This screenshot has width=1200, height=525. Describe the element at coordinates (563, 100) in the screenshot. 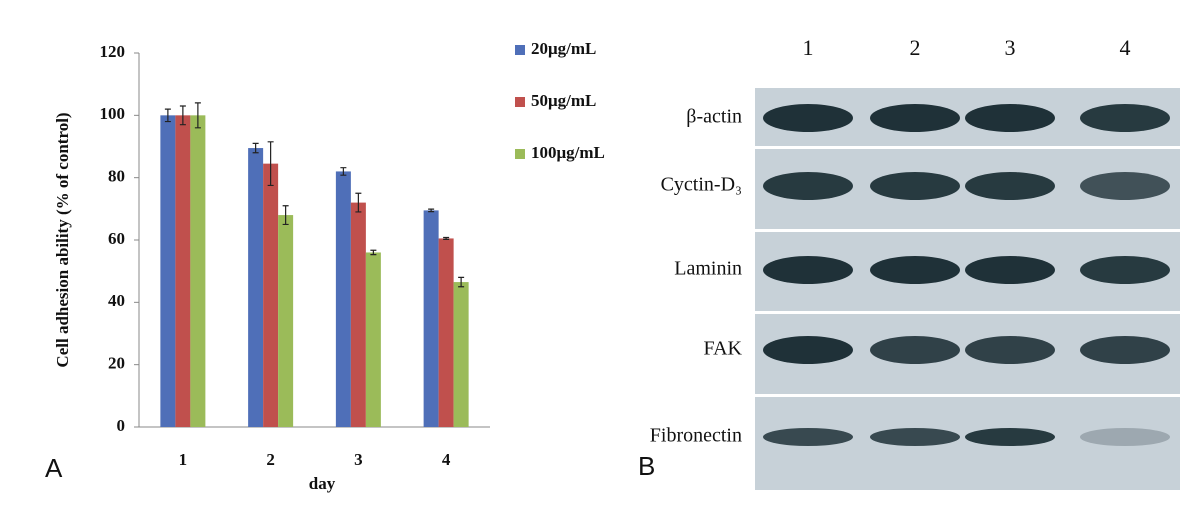

I see `legend-label: 50μg/mL` at that location.